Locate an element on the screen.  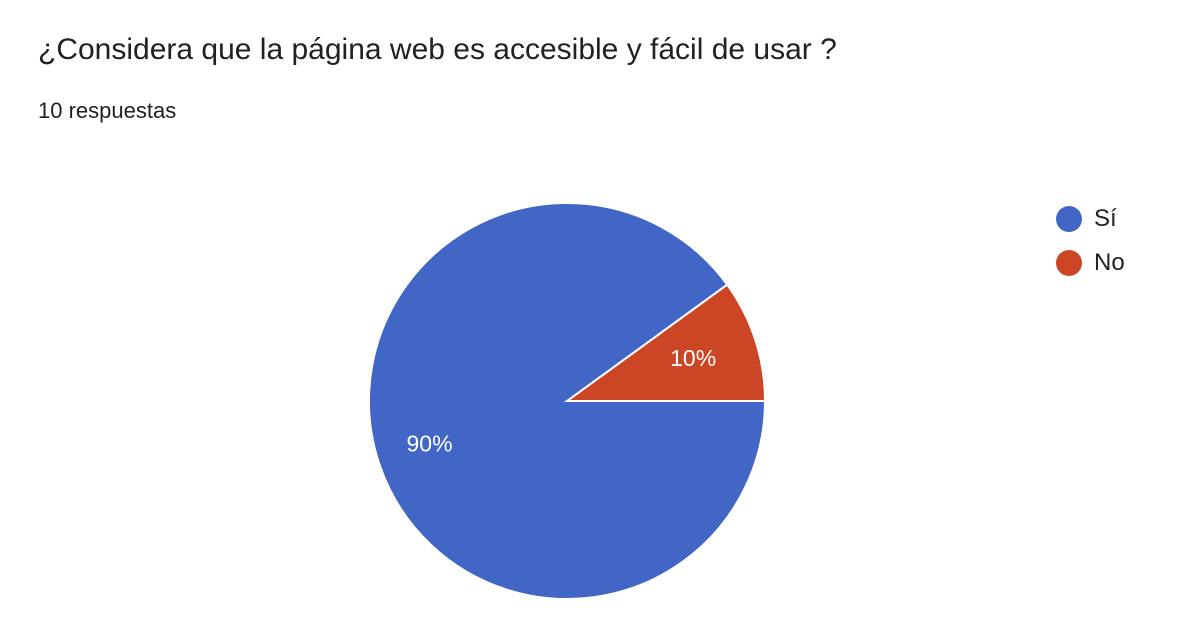
legend-label: Sí is located at coordinates (1105, 218).